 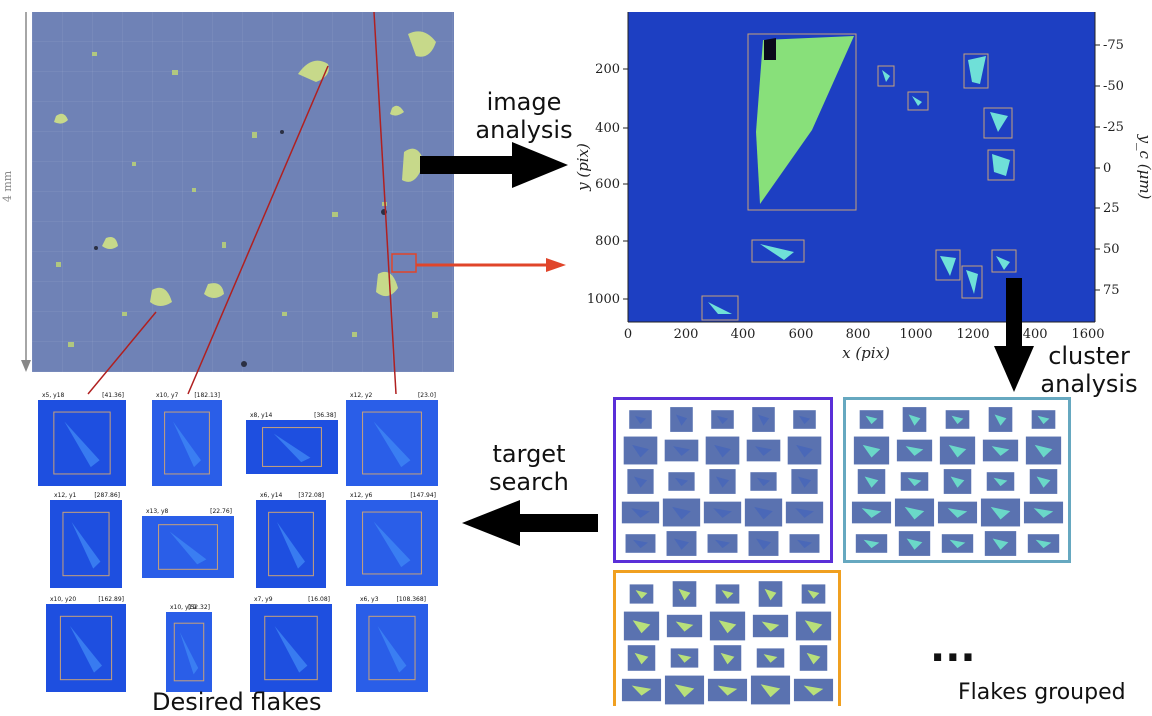 What do you see at coordinates (183, 607) in the screenshot?
I see `flake-title: x10, y19` at bounding box center [183, 607].